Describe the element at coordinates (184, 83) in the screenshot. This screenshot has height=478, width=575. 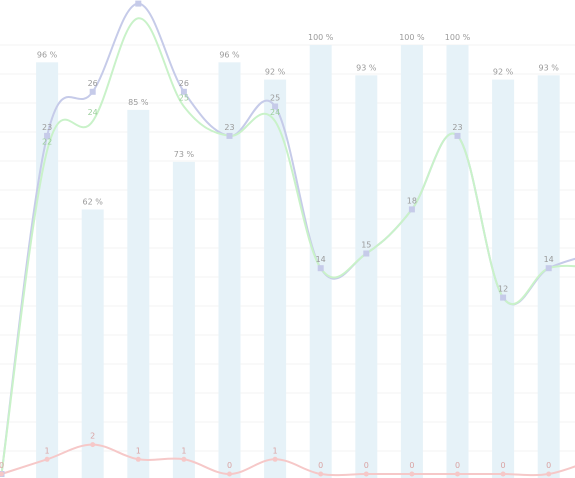
I see `point-label-purple-4: 26` at that location.